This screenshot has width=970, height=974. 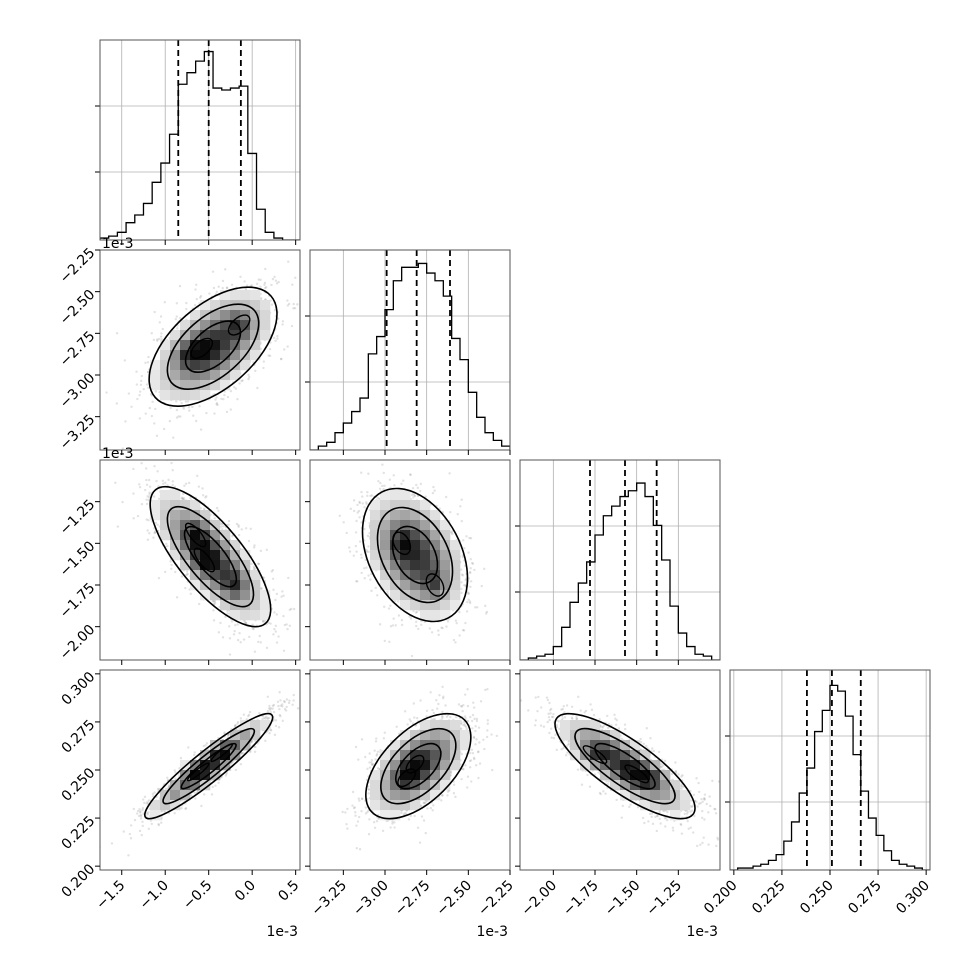 I want to click on histogram-step, so click(x=200, y=146).